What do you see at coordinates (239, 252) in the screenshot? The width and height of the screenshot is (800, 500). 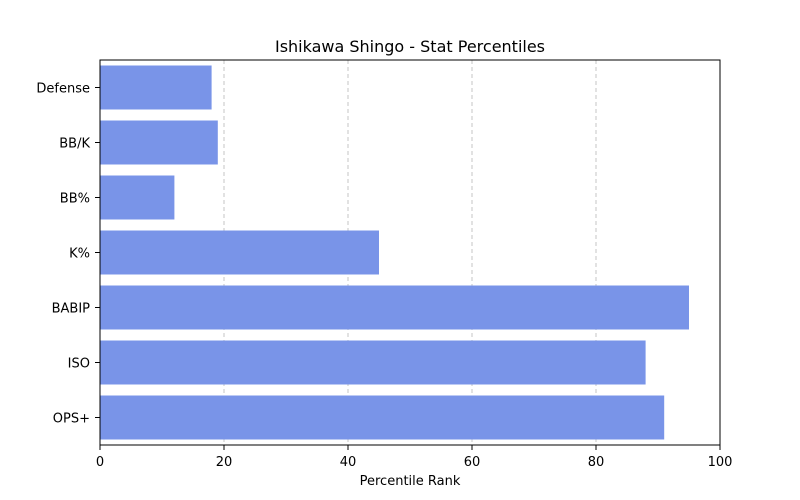 I see `bar-k-` at bounding box center [239, 252].